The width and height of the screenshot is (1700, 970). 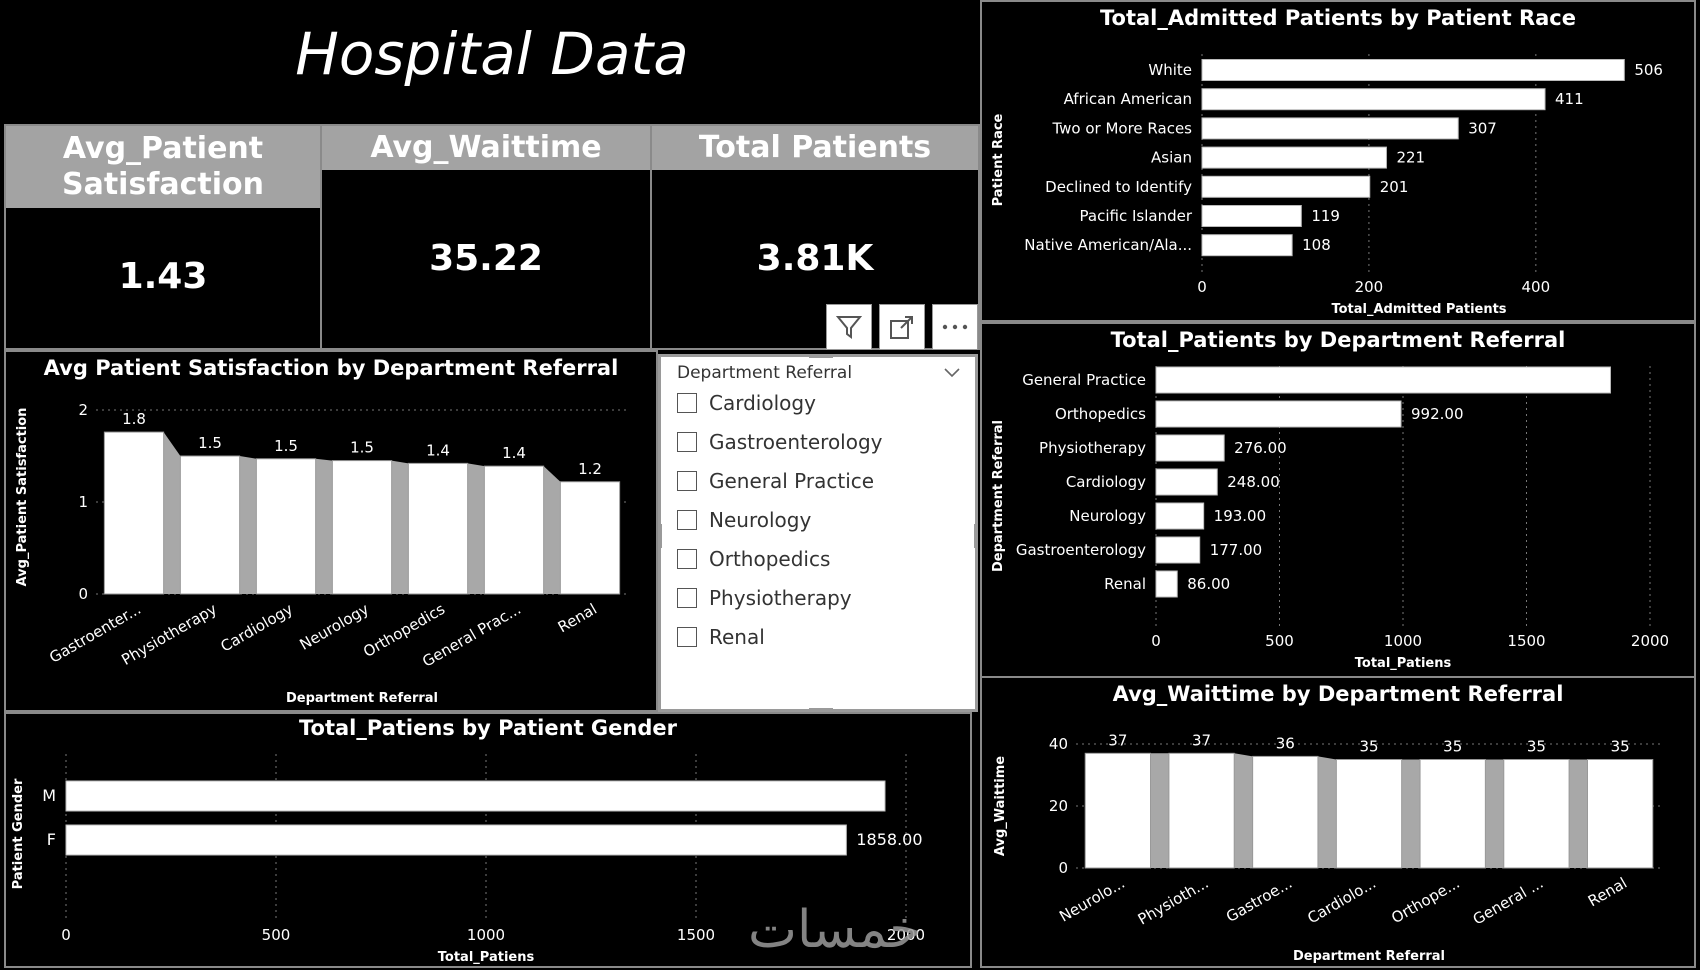 I want to click on more-options-icon, so click(x=955, y=327).